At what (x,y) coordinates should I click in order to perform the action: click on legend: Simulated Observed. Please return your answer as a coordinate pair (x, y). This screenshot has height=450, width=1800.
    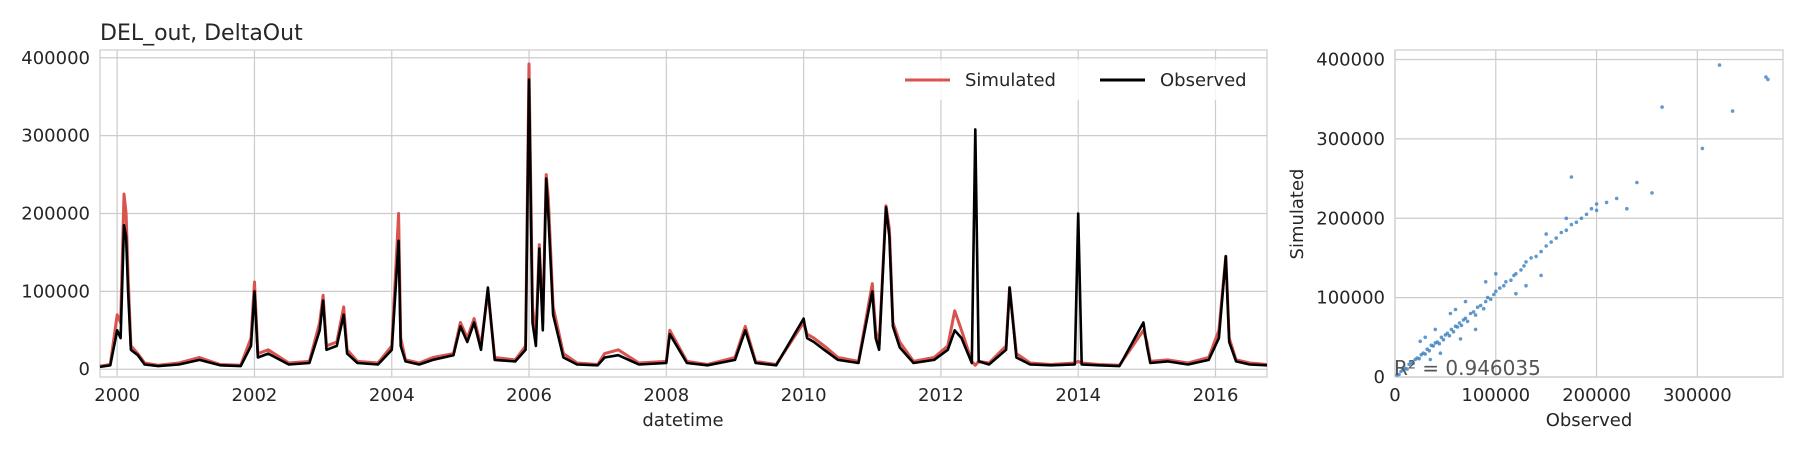
    Looking at the image, I should click on (1075, 80).